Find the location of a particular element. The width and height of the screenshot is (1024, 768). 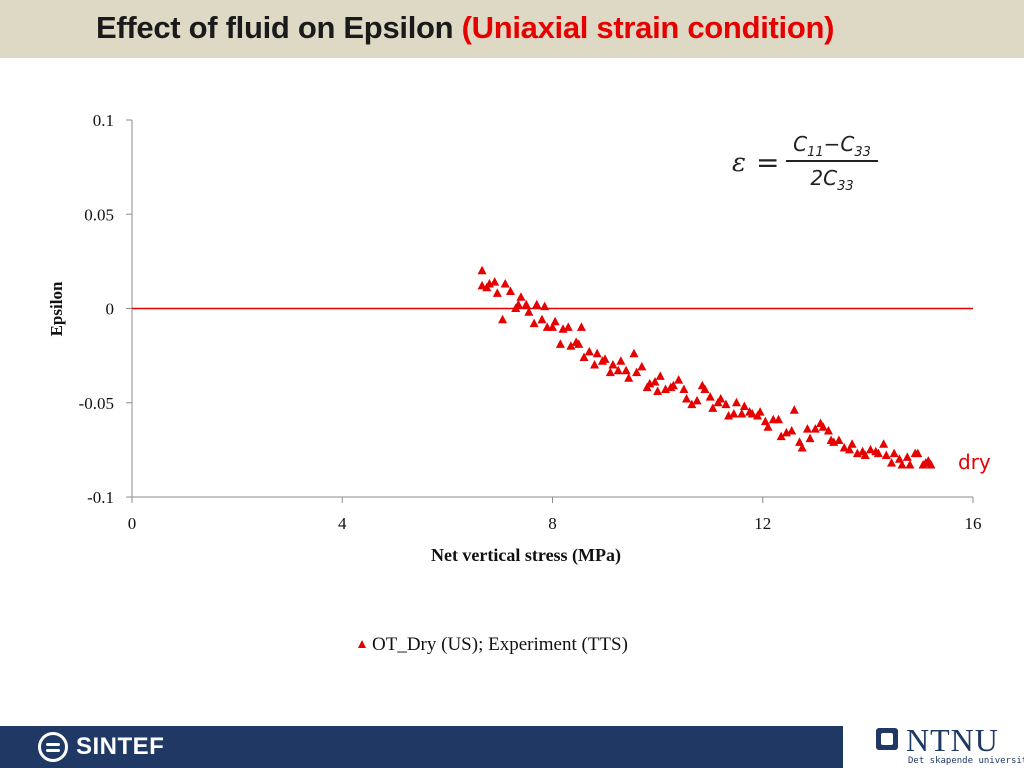

ntnu-emblem-icon is located at coordinates (887, 739).